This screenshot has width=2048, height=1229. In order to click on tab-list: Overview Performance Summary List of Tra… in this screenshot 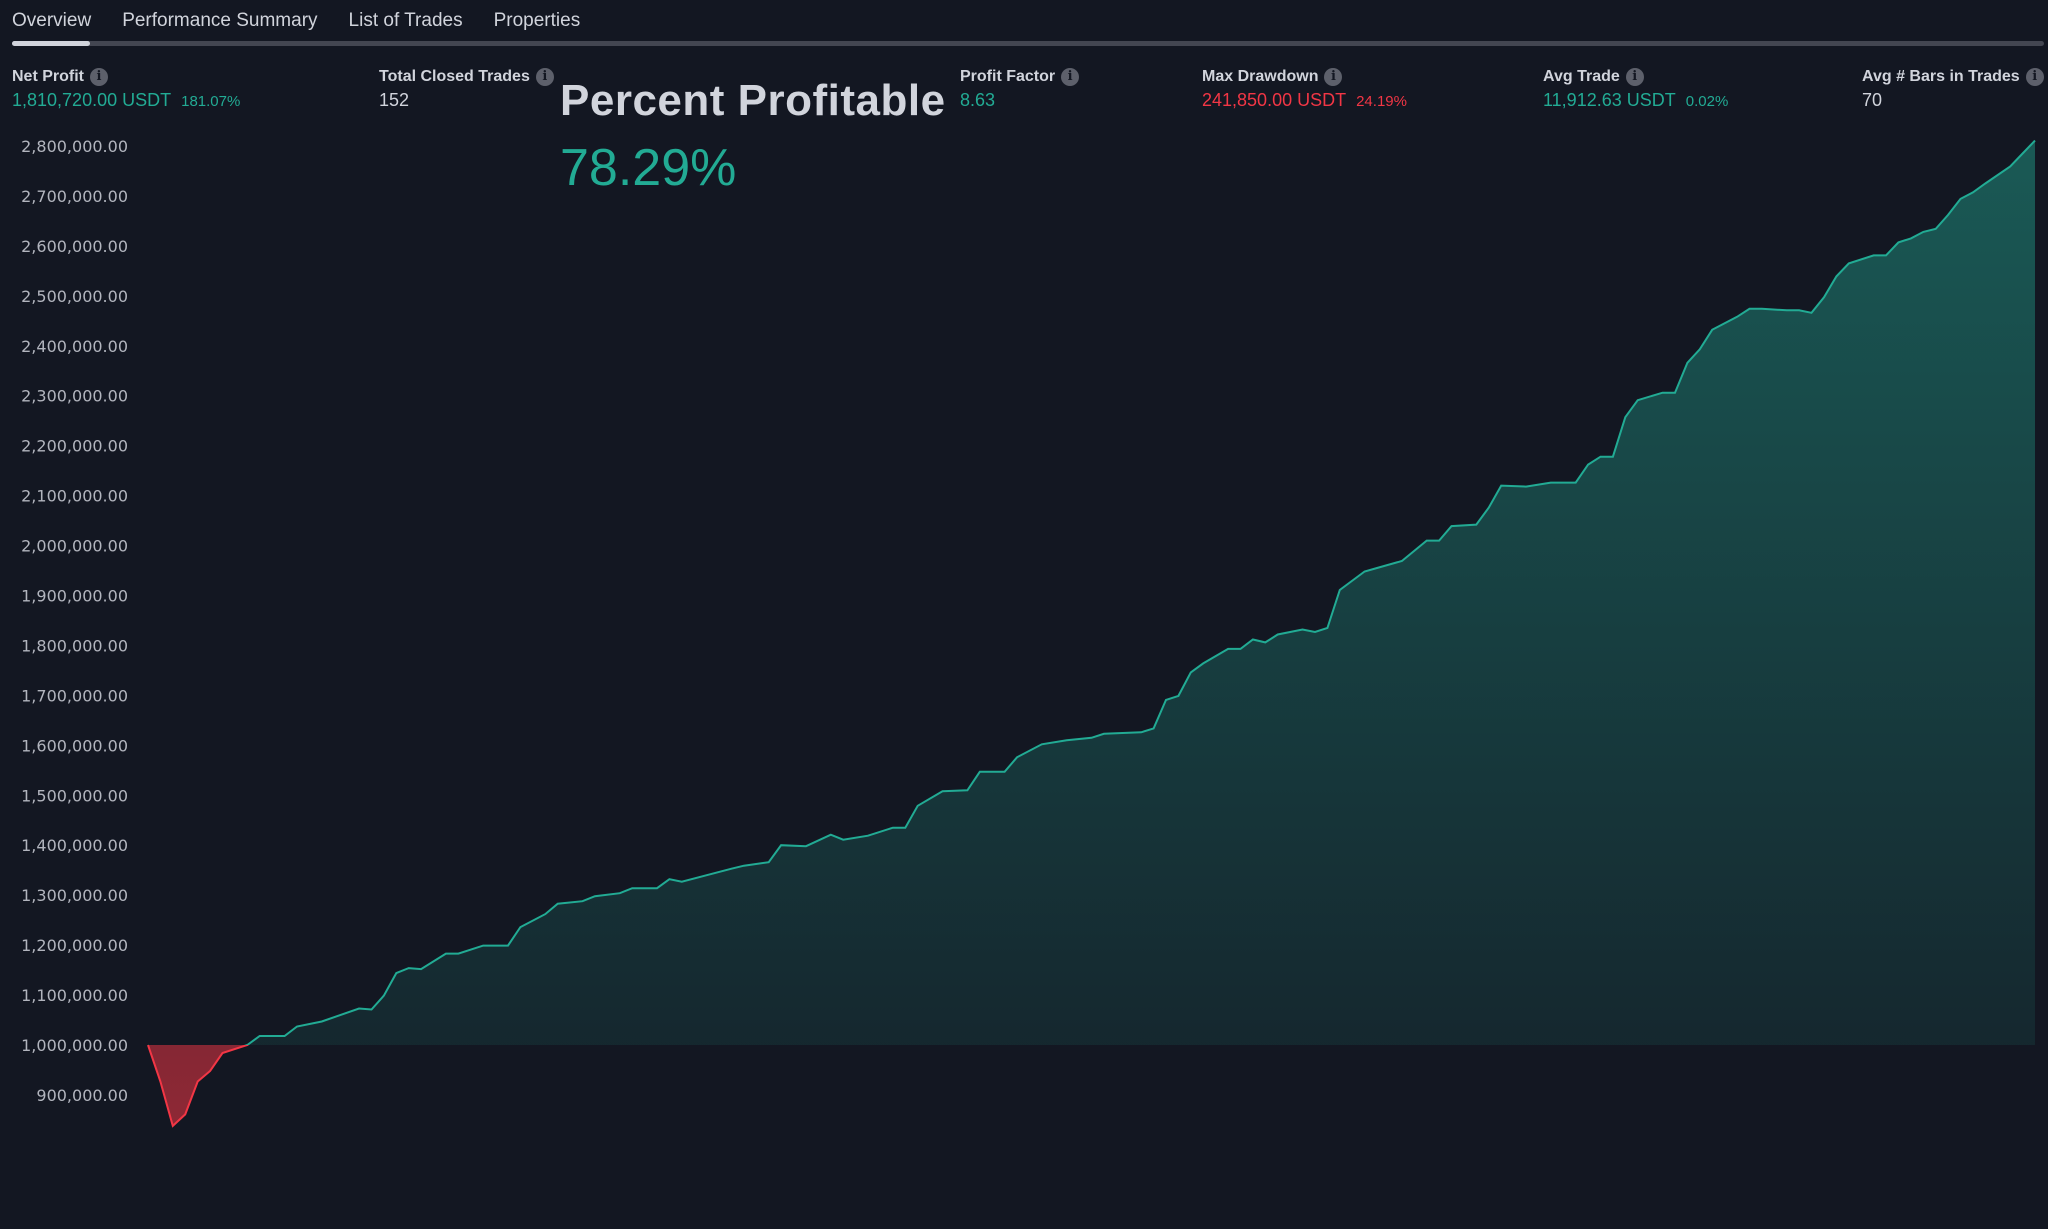, I will do `click(296, 21)`.